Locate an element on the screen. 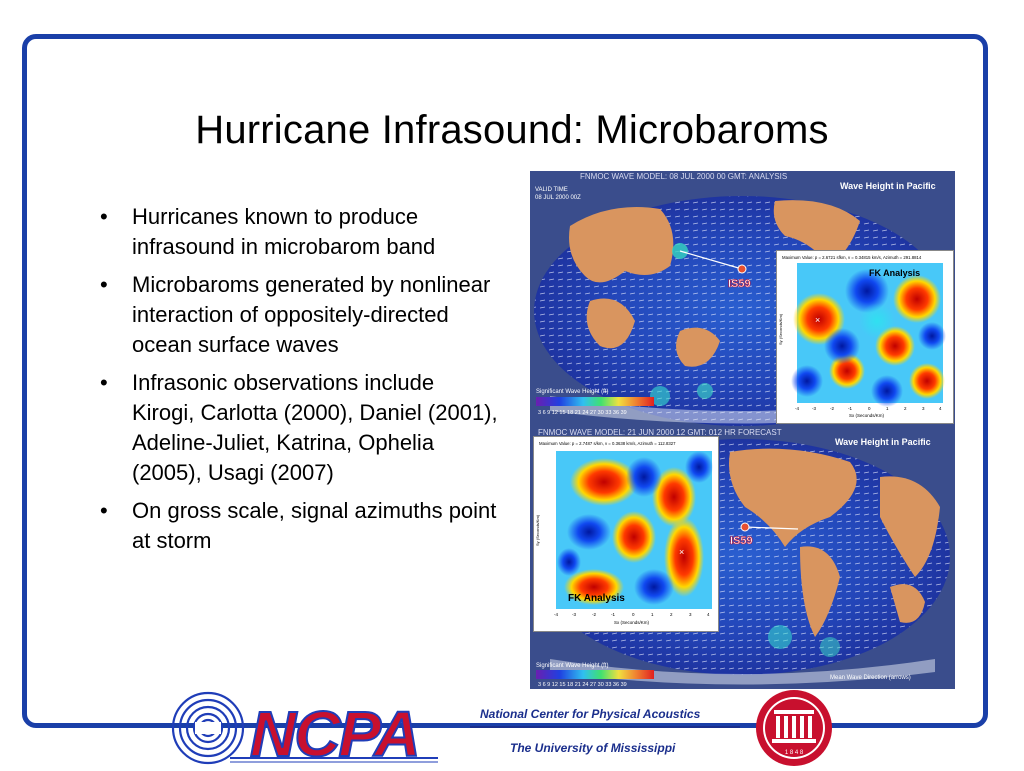 This screenshot has height=771, width=1024. map-top-valid-time: VALID TIME is located at coordinates (551, 190).